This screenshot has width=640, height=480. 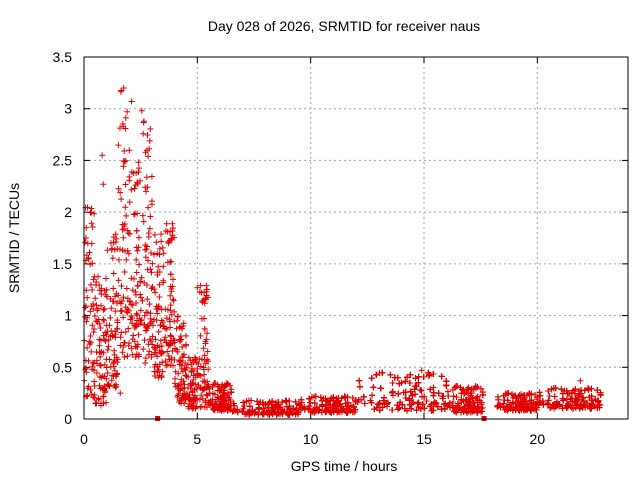 What do you see at coordinates (14, 238) in the screenshot?
I see `y-axis-label: SRMTID / TECUs` at bounding box center [14, 238].